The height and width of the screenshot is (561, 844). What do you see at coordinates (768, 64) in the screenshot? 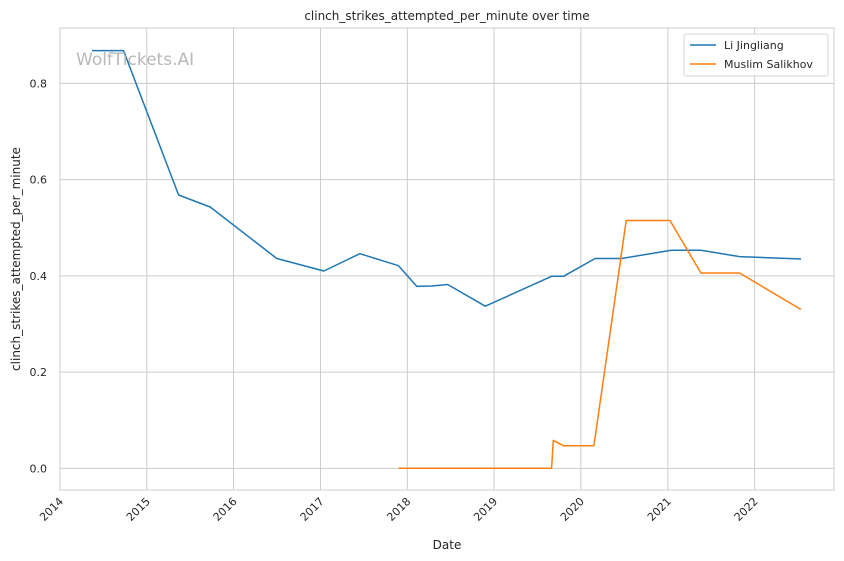
I see `legend-label-muslim-salikhov: Muslim Salikhov` at bounding box center [768, 64].